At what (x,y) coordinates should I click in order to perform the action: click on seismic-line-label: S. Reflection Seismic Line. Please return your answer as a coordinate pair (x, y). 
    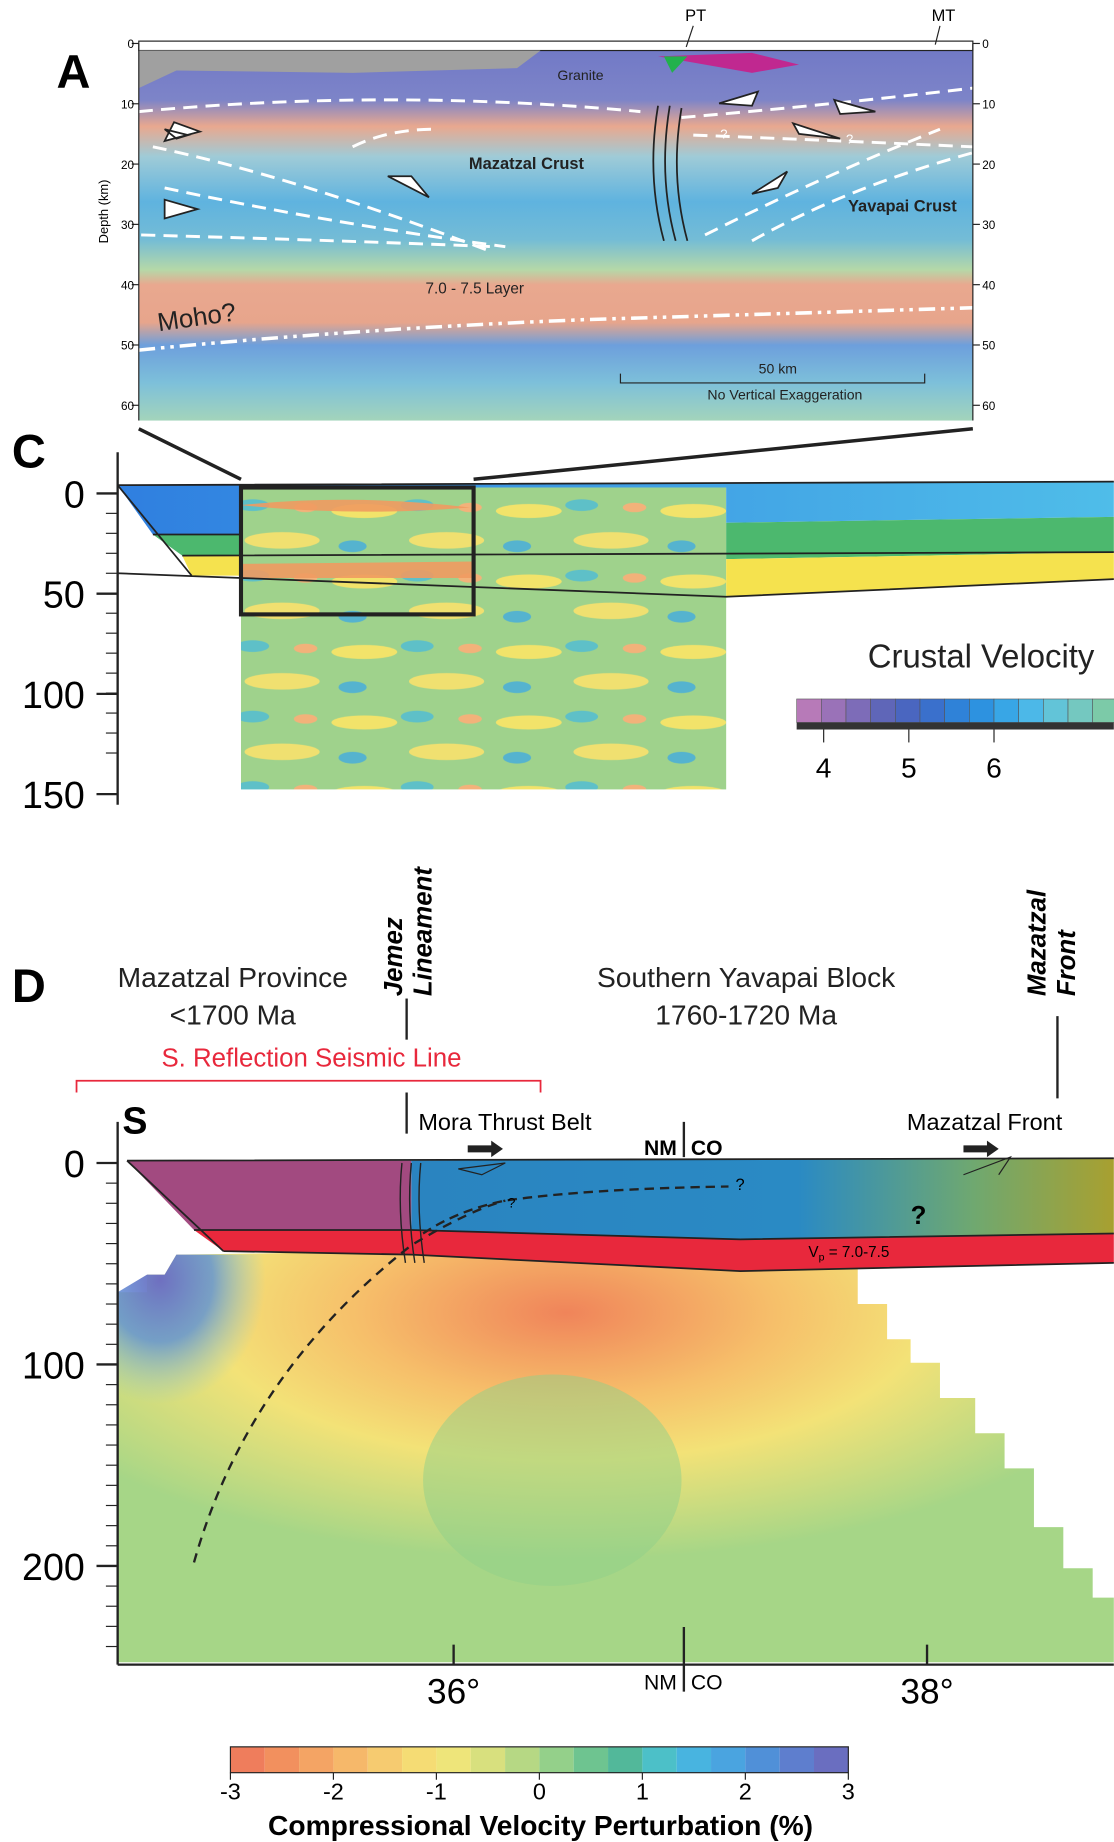
    Looking at the image, I should click on (311, 1059).